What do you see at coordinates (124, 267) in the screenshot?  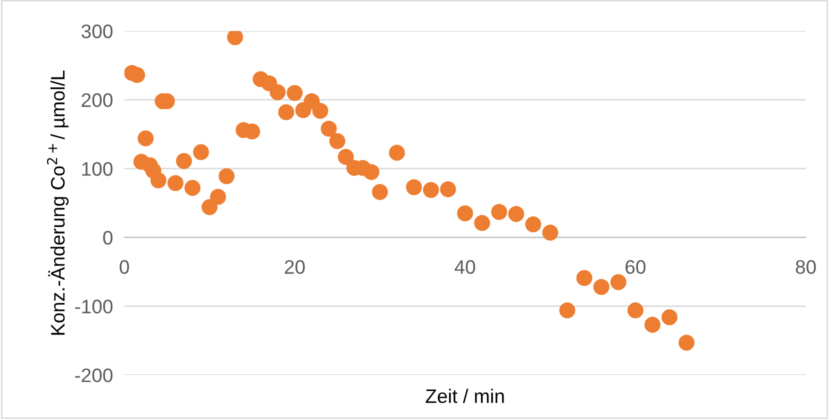 I see `x-tick-label: 0` at bounding box center [124, 267].